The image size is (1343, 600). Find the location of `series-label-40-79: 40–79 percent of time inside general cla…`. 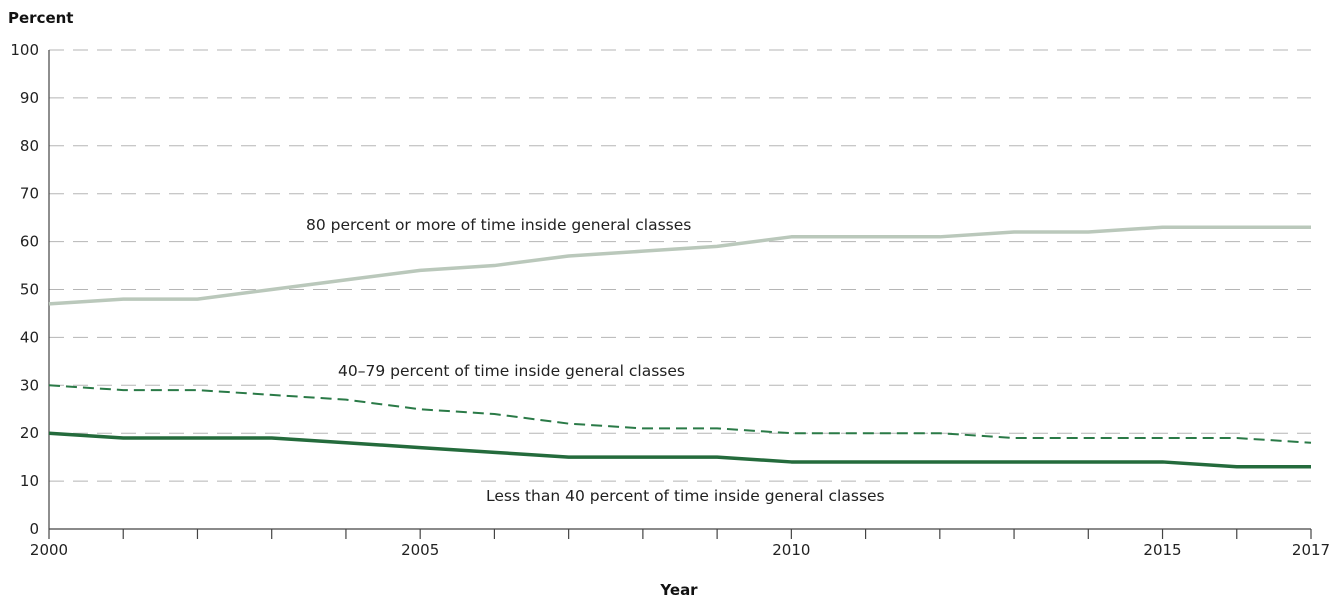

series-label-40-79: 40–79 percent of time inside general cla… is located at coordinates (511, 371).